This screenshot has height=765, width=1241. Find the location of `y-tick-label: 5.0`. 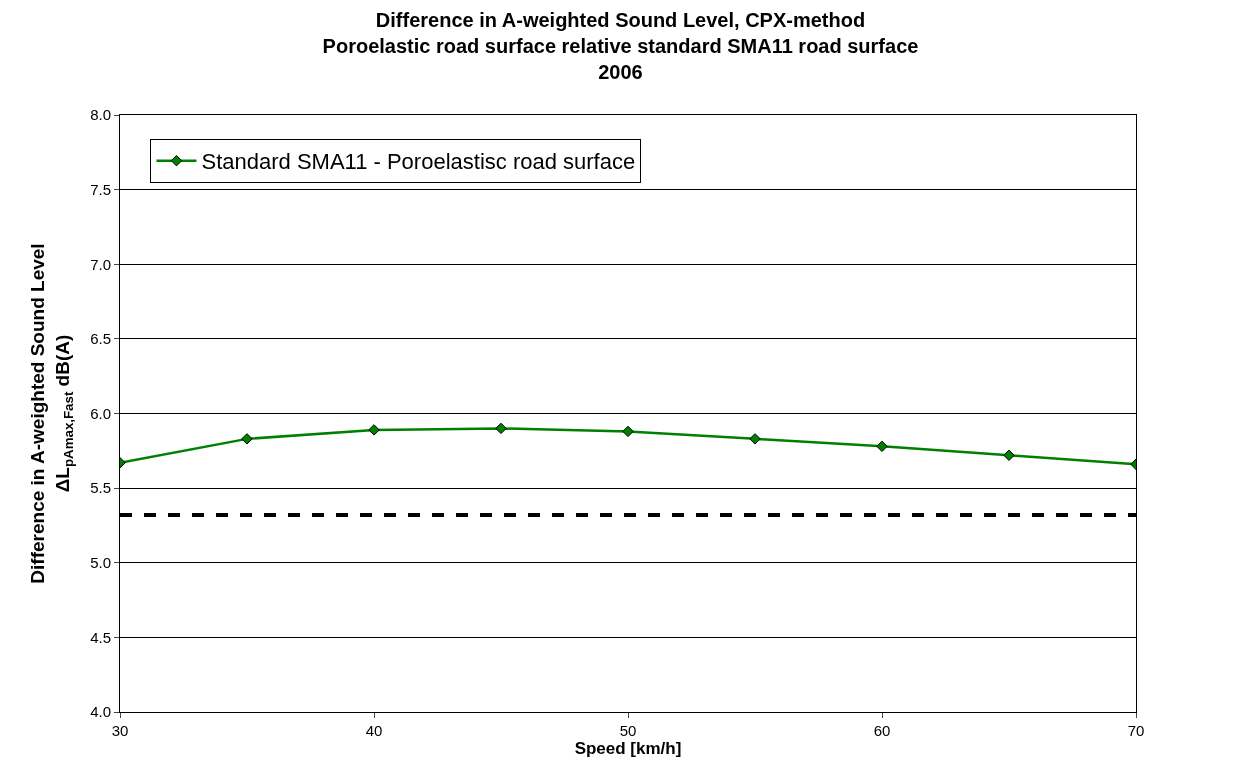

y-tick-label: 5.0 is located at coordinates (100, 562).